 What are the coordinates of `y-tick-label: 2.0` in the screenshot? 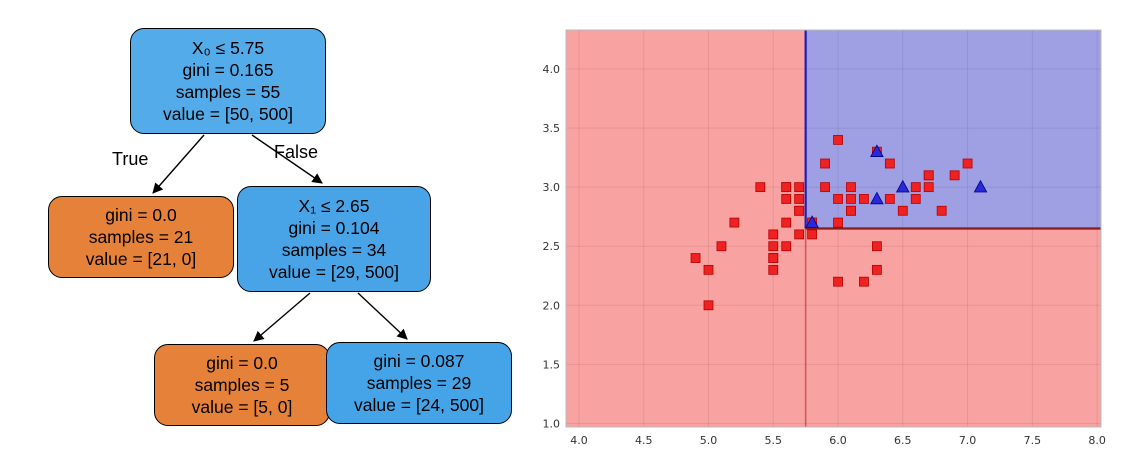 It's located at (552, 305).